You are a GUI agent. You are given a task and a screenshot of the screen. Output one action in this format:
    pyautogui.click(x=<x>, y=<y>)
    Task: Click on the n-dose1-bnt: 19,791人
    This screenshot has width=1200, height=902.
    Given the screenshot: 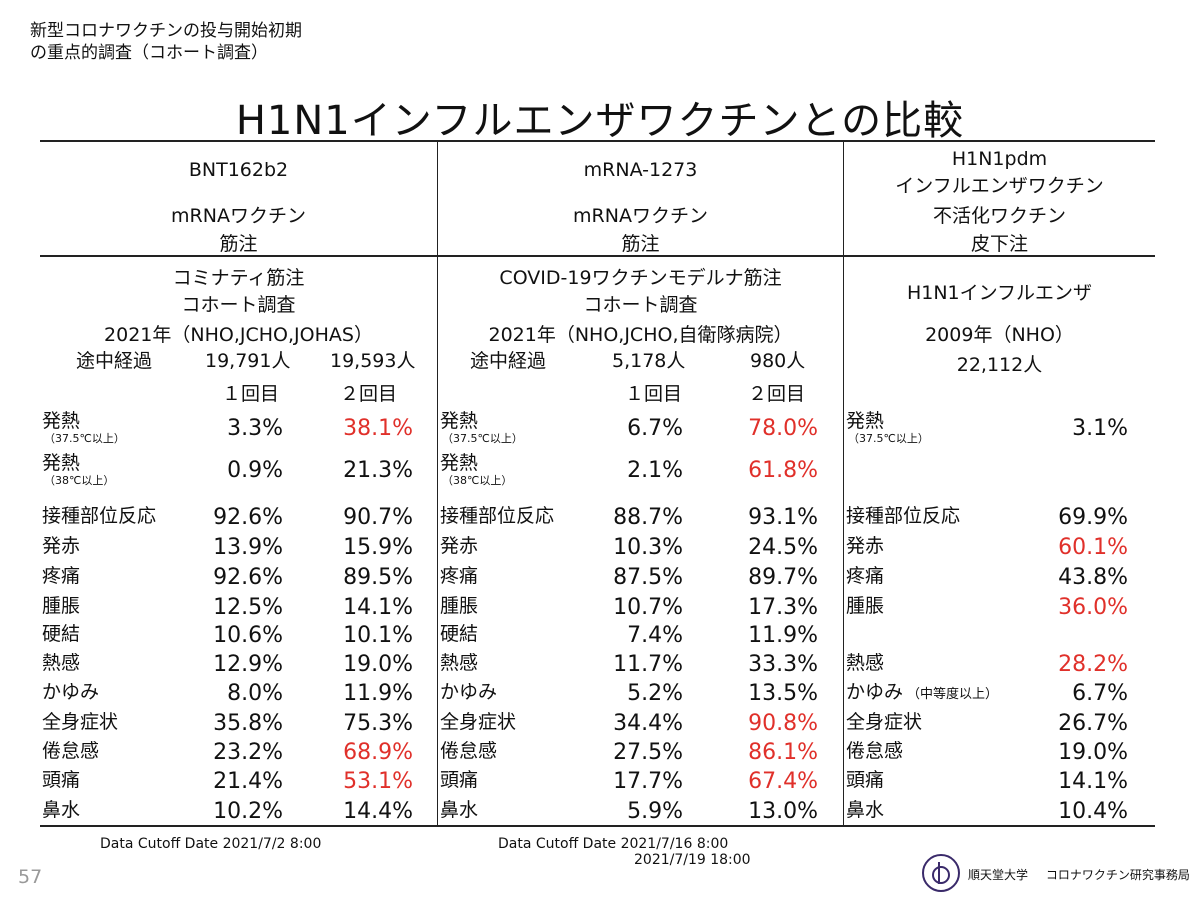 What is the action you would take?
    pyautogui.click(x=248, y=361)
    